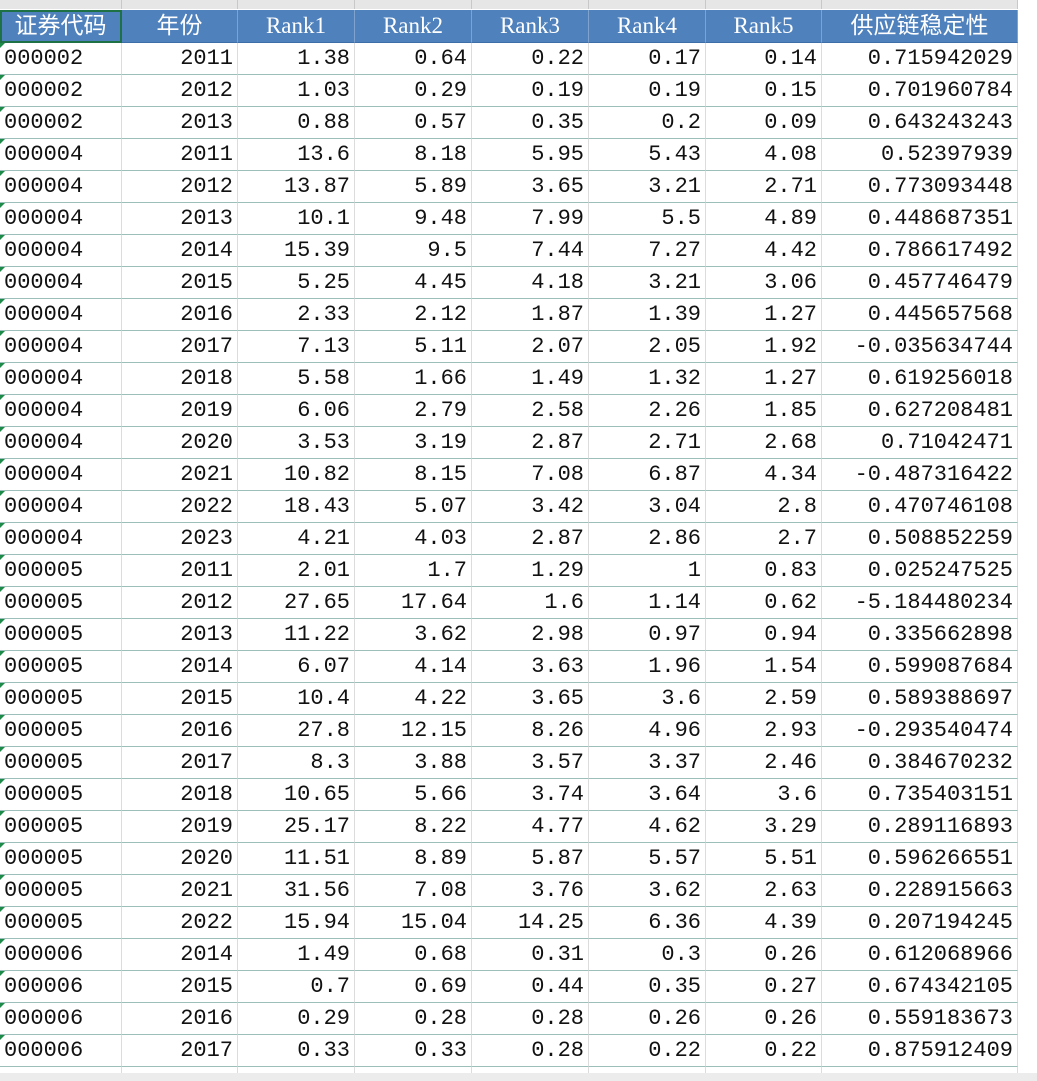 The width and height of the screenshot is (1037, 1081). I want to click on data-cell: 1.29, so click(530, 571).